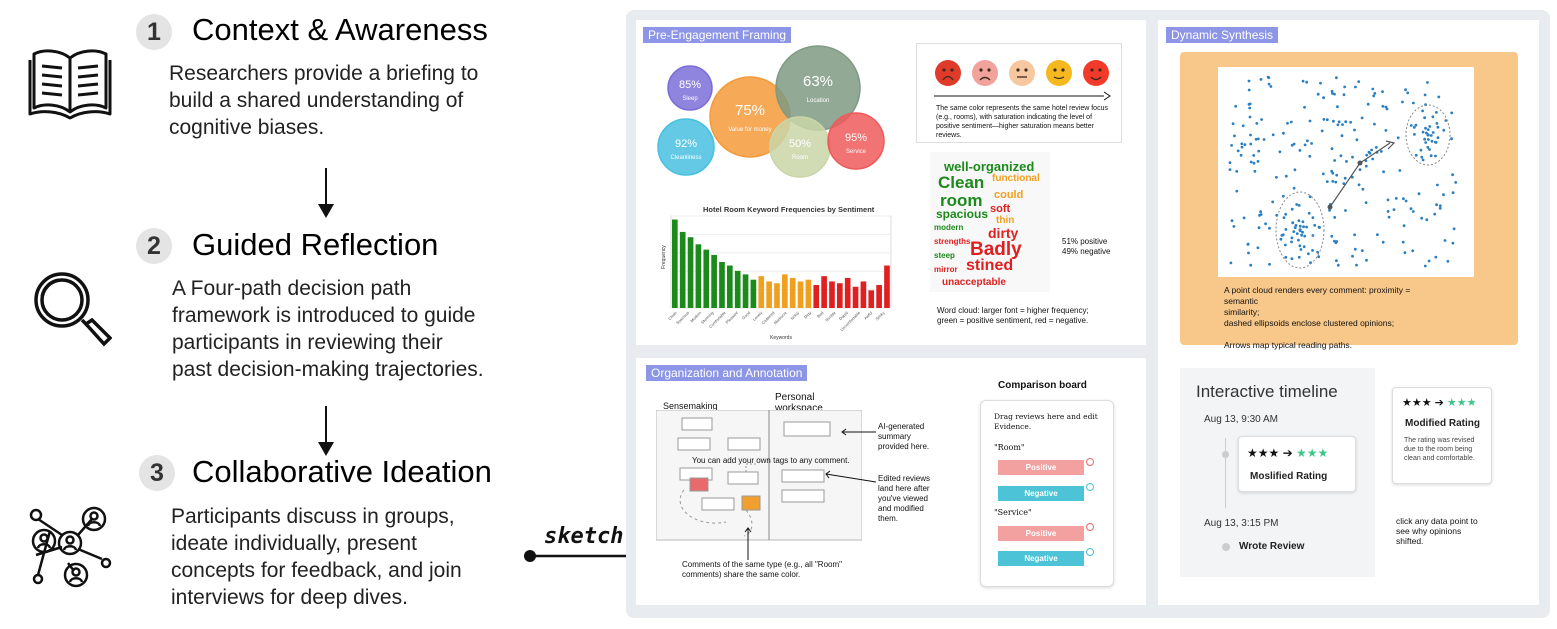 This screenshot has height=629, width=1557. Describe the element at coordinates (1090, 507) in the screenshot. I see `add-icons` at that location.